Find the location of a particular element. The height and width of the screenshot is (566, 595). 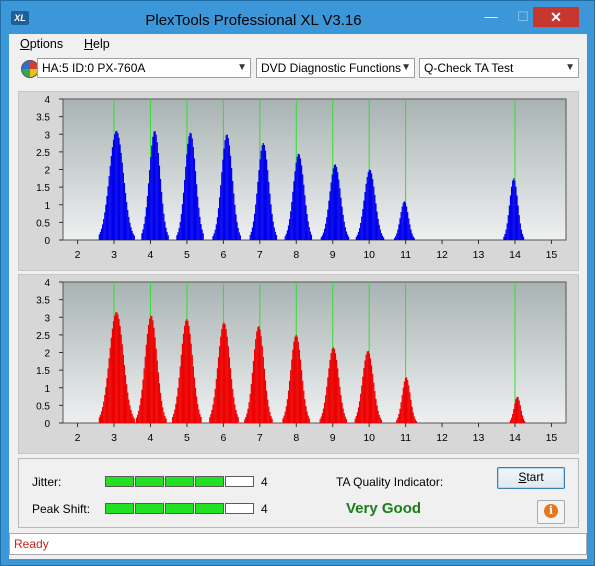

app-logo-icon: XL is located at coordinates (20, 18).